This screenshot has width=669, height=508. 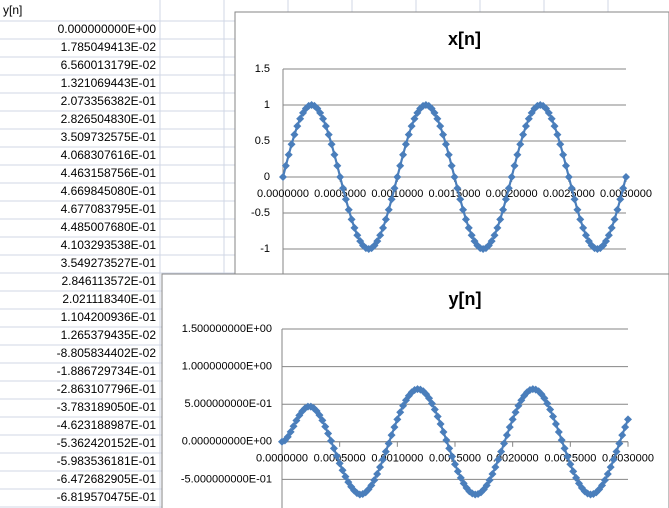 I want to click on cell-value: 1.265379435E-02, so click(x=109, y=335).